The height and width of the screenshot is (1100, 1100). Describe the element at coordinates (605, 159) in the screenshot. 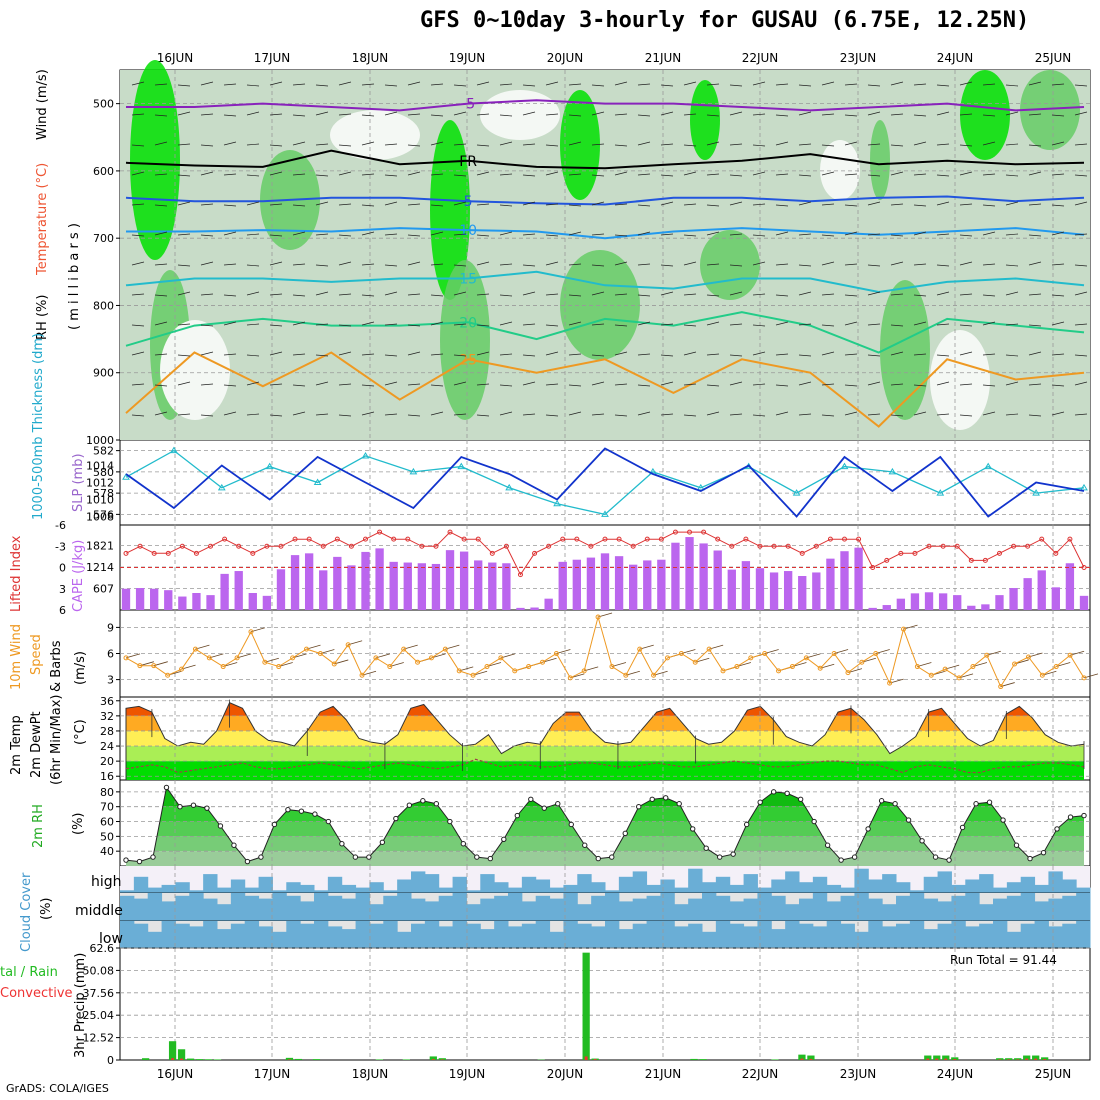

I see `contour-FR` at that location.